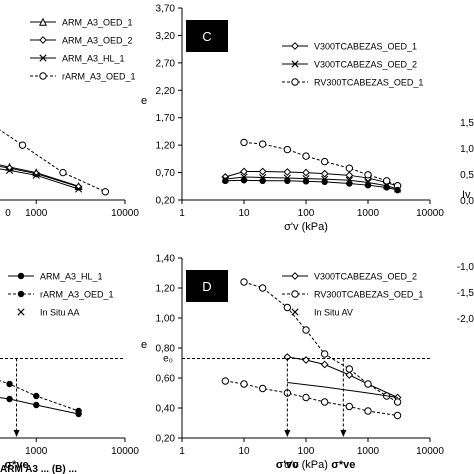 This screenshot has width=474, height=474. I want to click on y-tick-label: 2,70, so click(166, 63).